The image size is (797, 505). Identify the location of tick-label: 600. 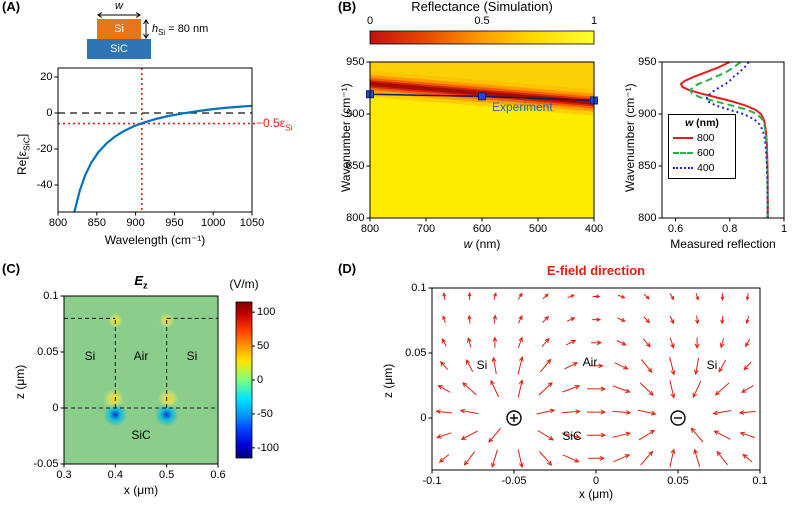
(482, 229).